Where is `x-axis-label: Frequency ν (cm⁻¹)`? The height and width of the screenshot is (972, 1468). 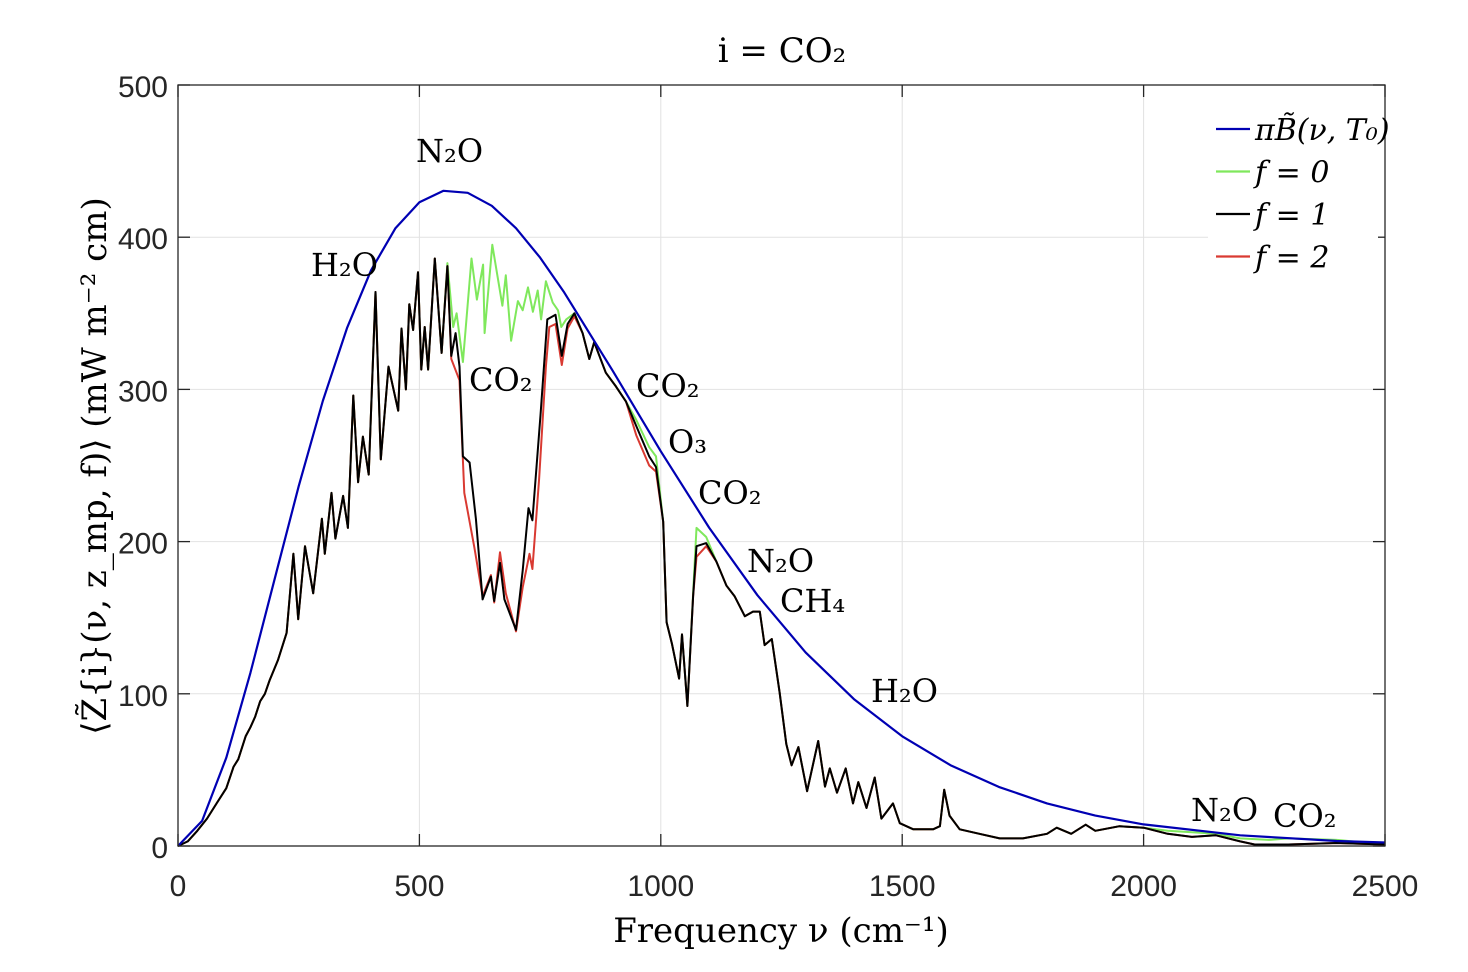
x-axis-label: Frequency ν (cm⁻¹) is located at coordinates (781, 931).